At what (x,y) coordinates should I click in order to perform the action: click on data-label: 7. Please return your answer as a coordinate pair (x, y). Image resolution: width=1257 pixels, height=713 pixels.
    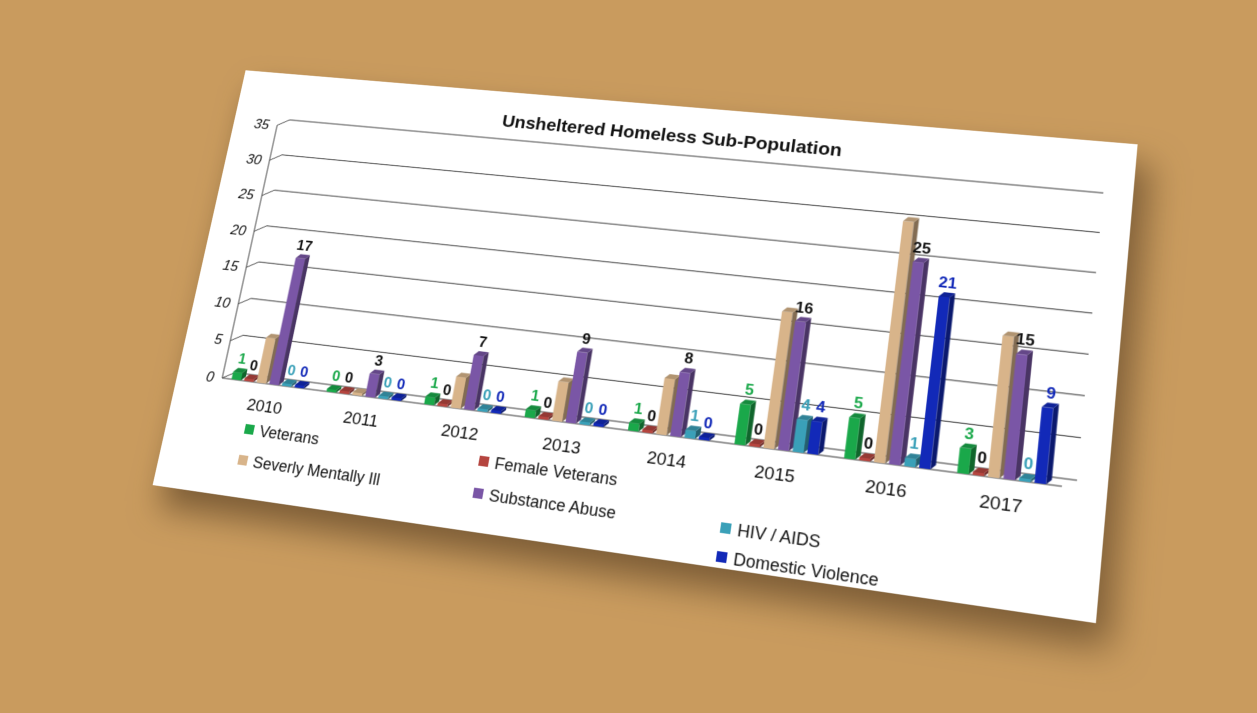
    Looking at the image, I should click on (482, 343).